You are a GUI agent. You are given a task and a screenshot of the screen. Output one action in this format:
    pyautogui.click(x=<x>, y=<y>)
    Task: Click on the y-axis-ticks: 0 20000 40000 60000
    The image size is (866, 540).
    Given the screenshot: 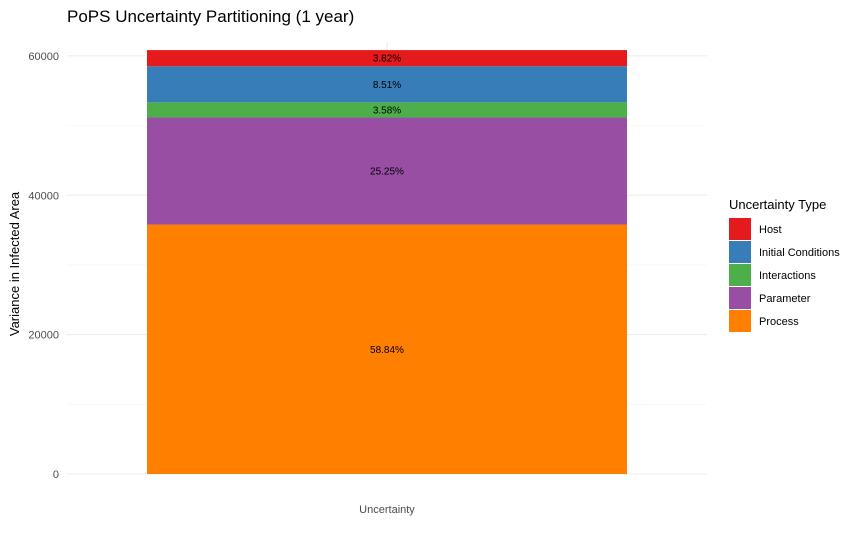 What is the action you would take?
    pyautogui.click(x=43, y=266)
    